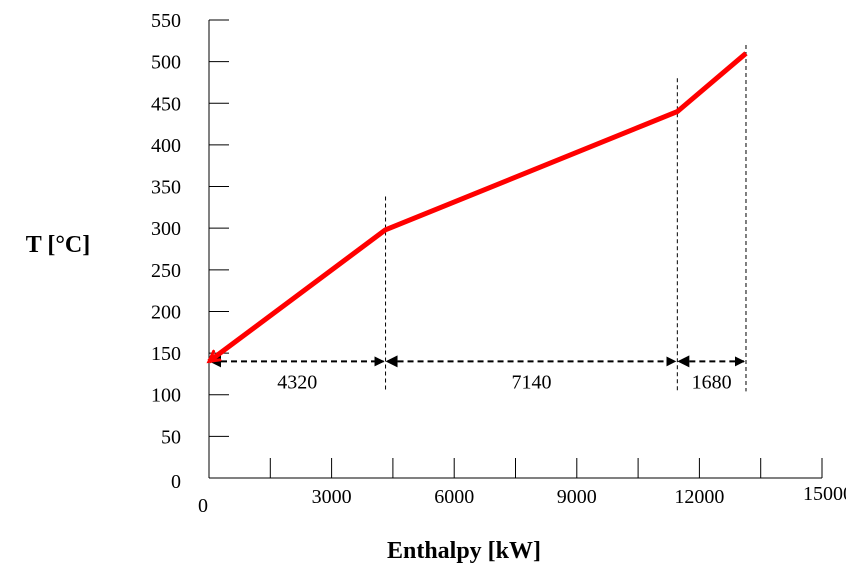  Describe the element at coordinates (176, 482) in the screenshot. I see `y-tick-label: 0` at that location.